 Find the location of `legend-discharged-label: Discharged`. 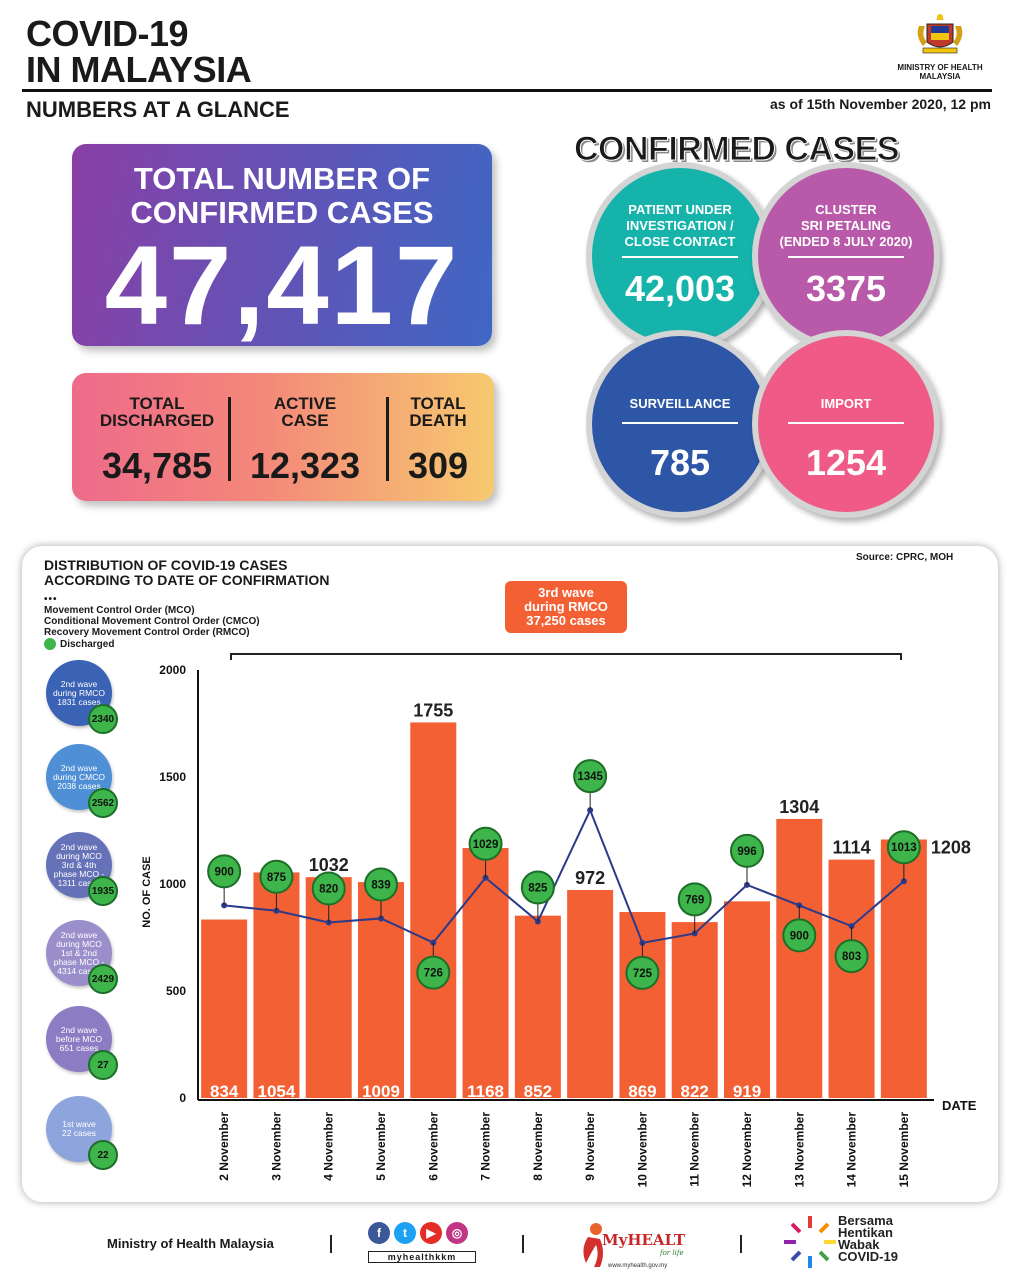

legend-discharged-label: Discharged is located at coordinates (87, 644).